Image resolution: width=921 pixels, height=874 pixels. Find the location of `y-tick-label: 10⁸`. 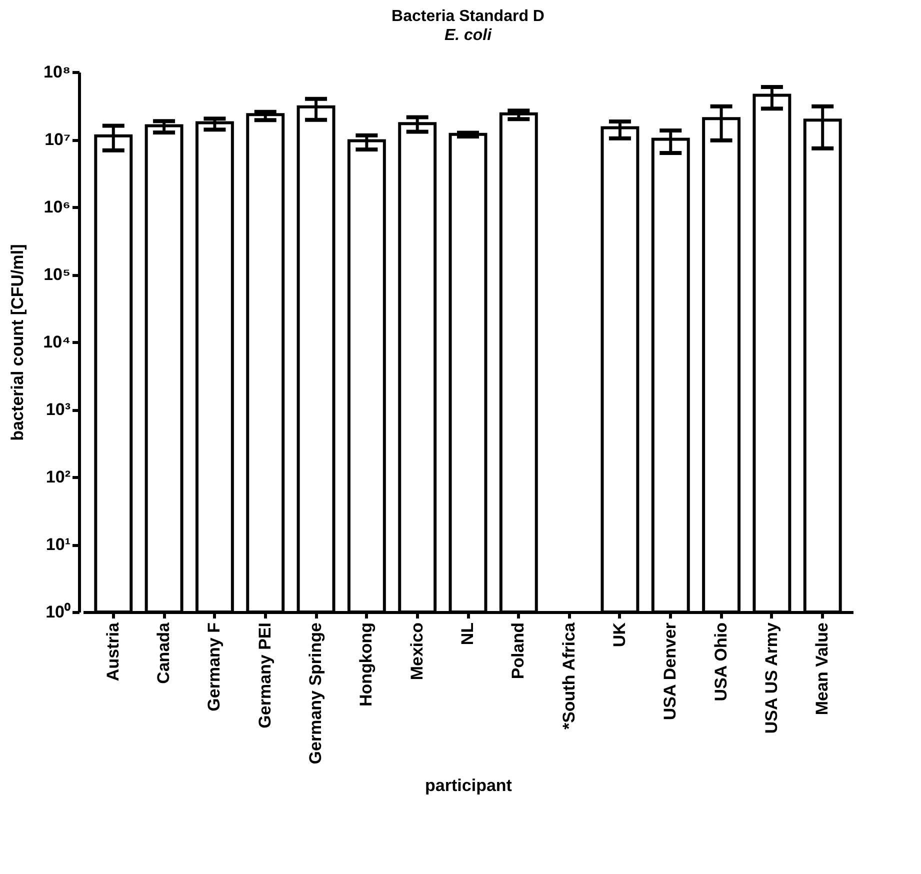

y-tick-label: 10⁸ is located at coordinates (57, 72).